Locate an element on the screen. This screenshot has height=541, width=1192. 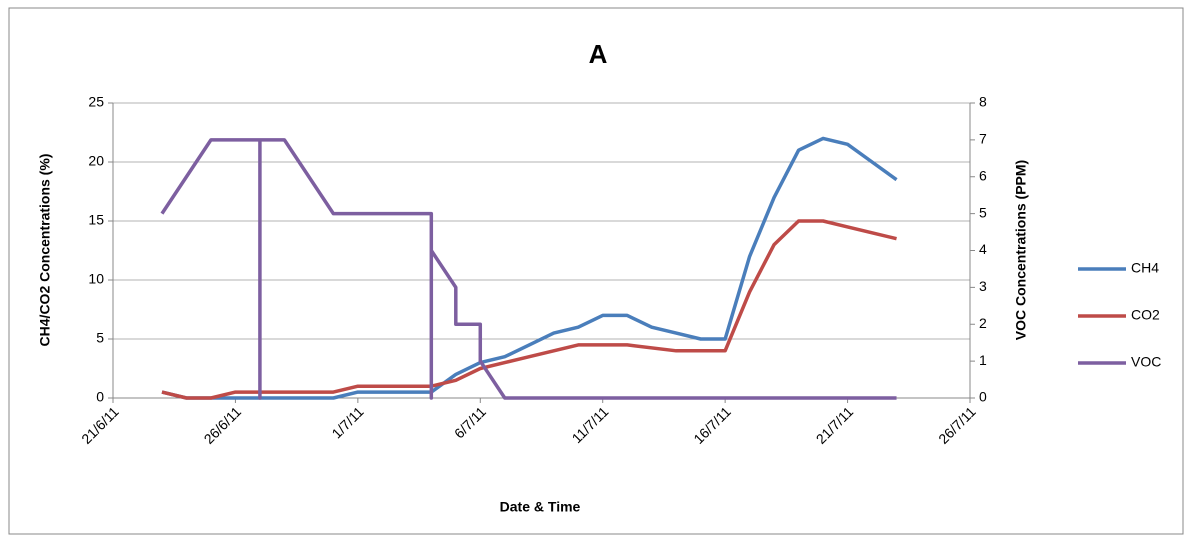
y2-tick-label: 7 is located at coordinates (983, 139).